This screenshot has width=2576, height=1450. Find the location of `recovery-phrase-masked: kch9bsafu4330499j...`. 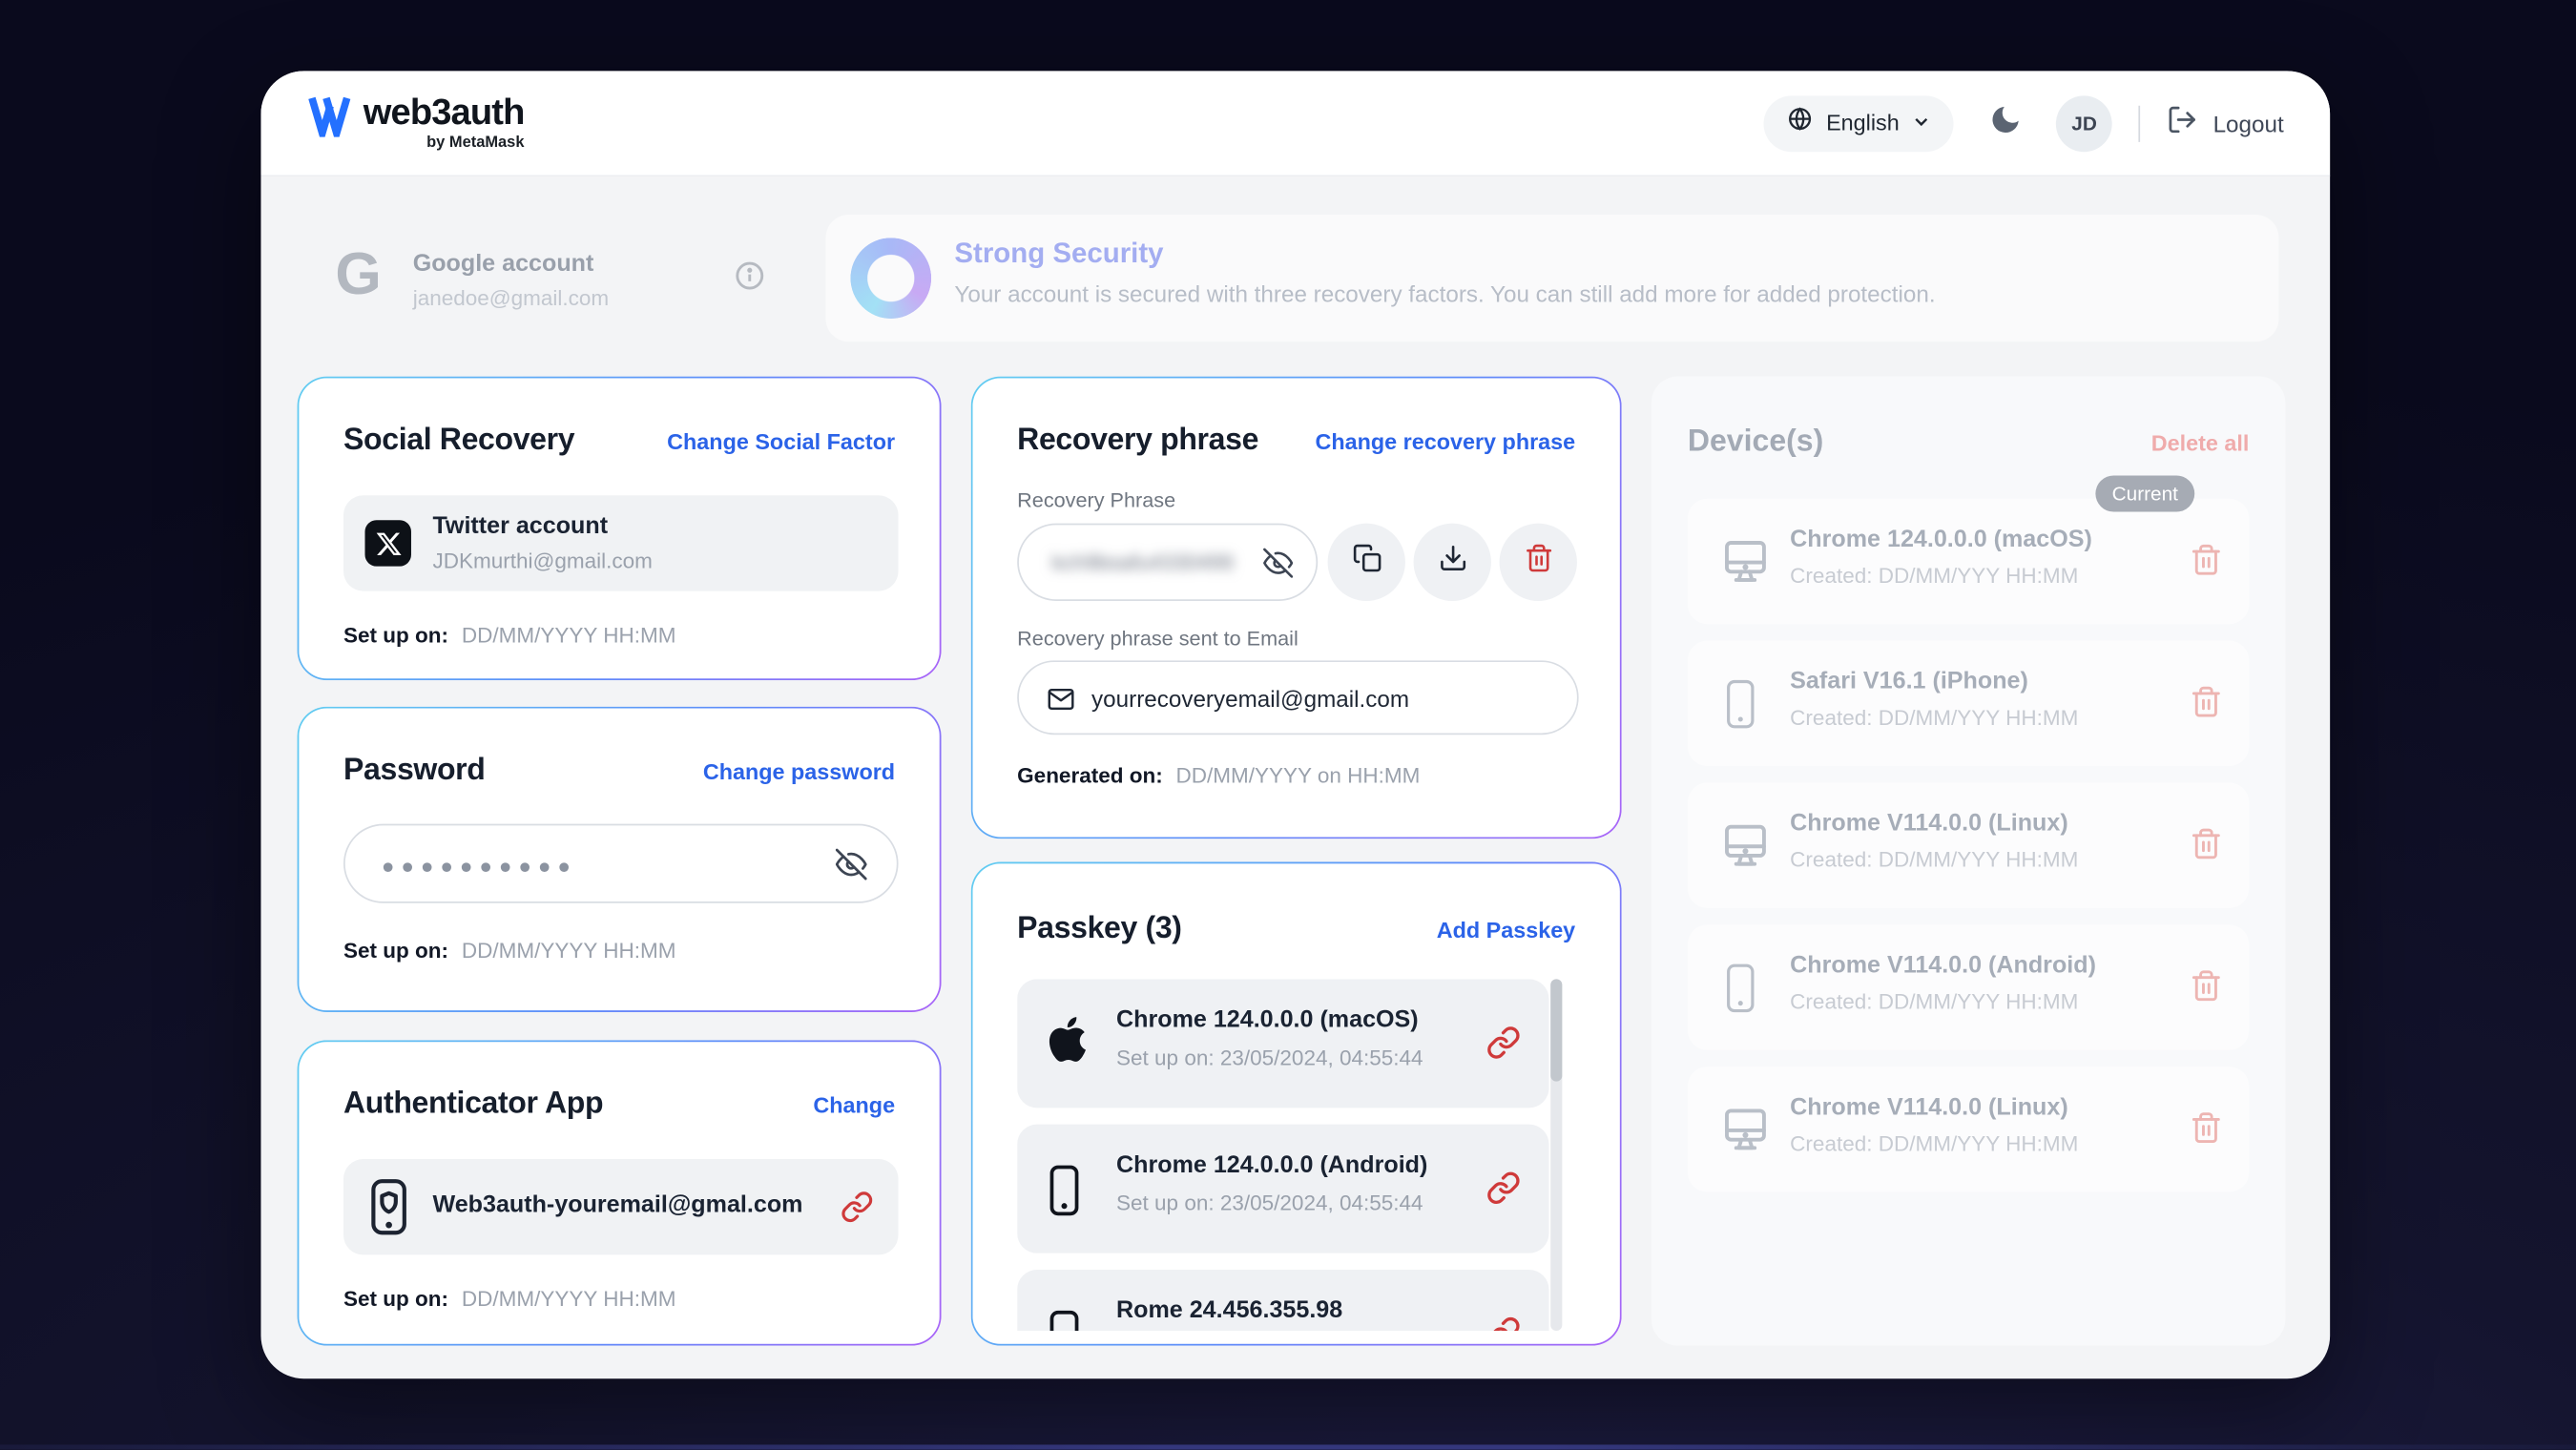

recovery-phrase-masked: kch9bsafu4330499j... is located at coordinates (1142, 562).